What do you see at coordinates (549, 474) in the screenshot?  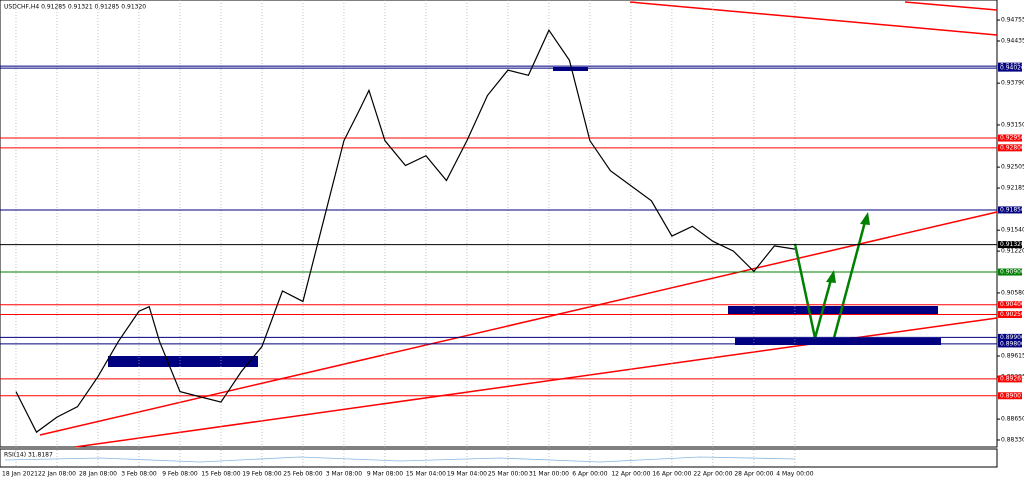 I see `x-tick-label: 31 Mar 00:00` at bounding box center [549, 474].